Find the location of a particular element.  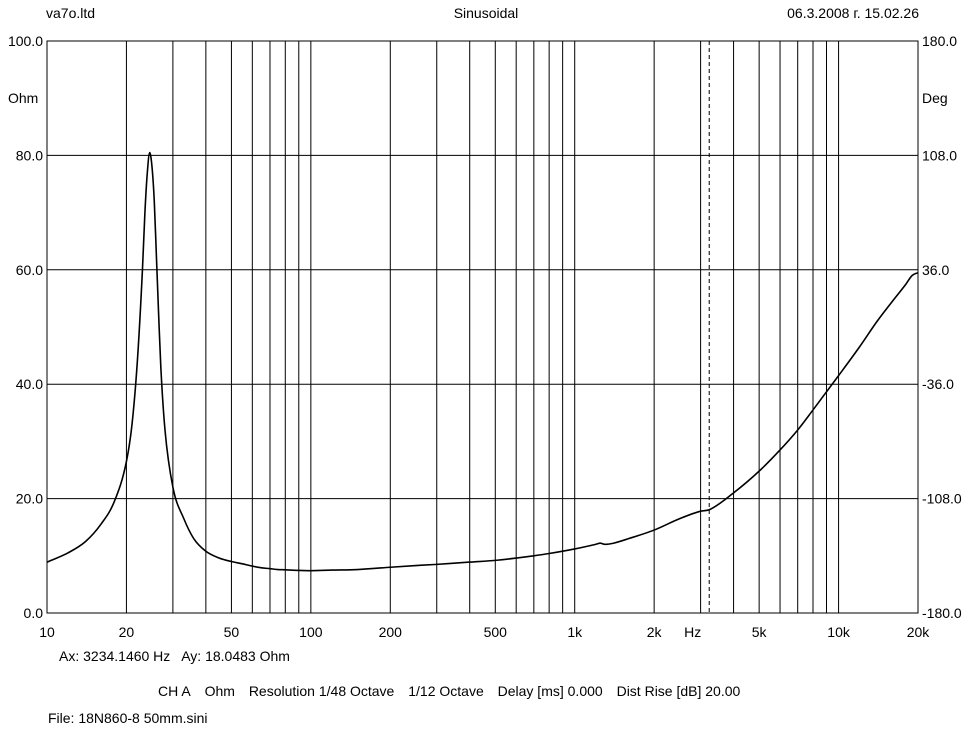

datetime-label: 06.3.2008 г. 15.02.26 is located at coordinates (853, 13).